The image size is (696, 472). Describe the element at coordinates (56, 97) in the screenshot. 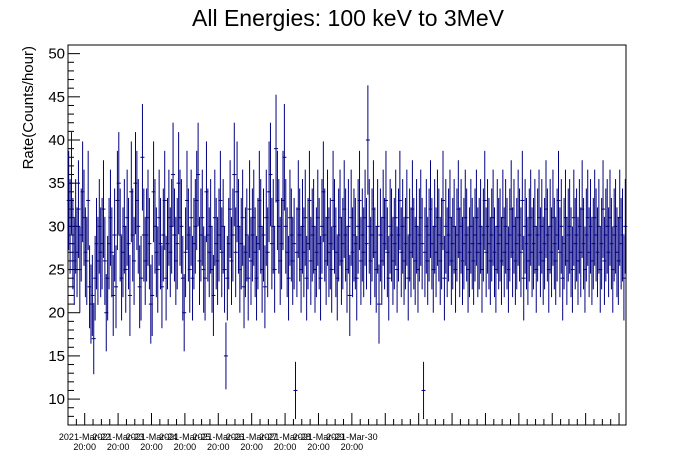

I see `y-tick-label: 45` at that location.